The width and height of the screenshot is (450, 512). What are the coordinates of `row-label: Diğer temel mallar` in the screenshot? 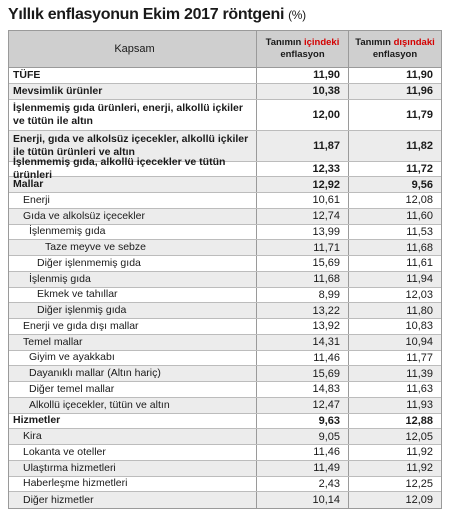 It's located at (133, 389).